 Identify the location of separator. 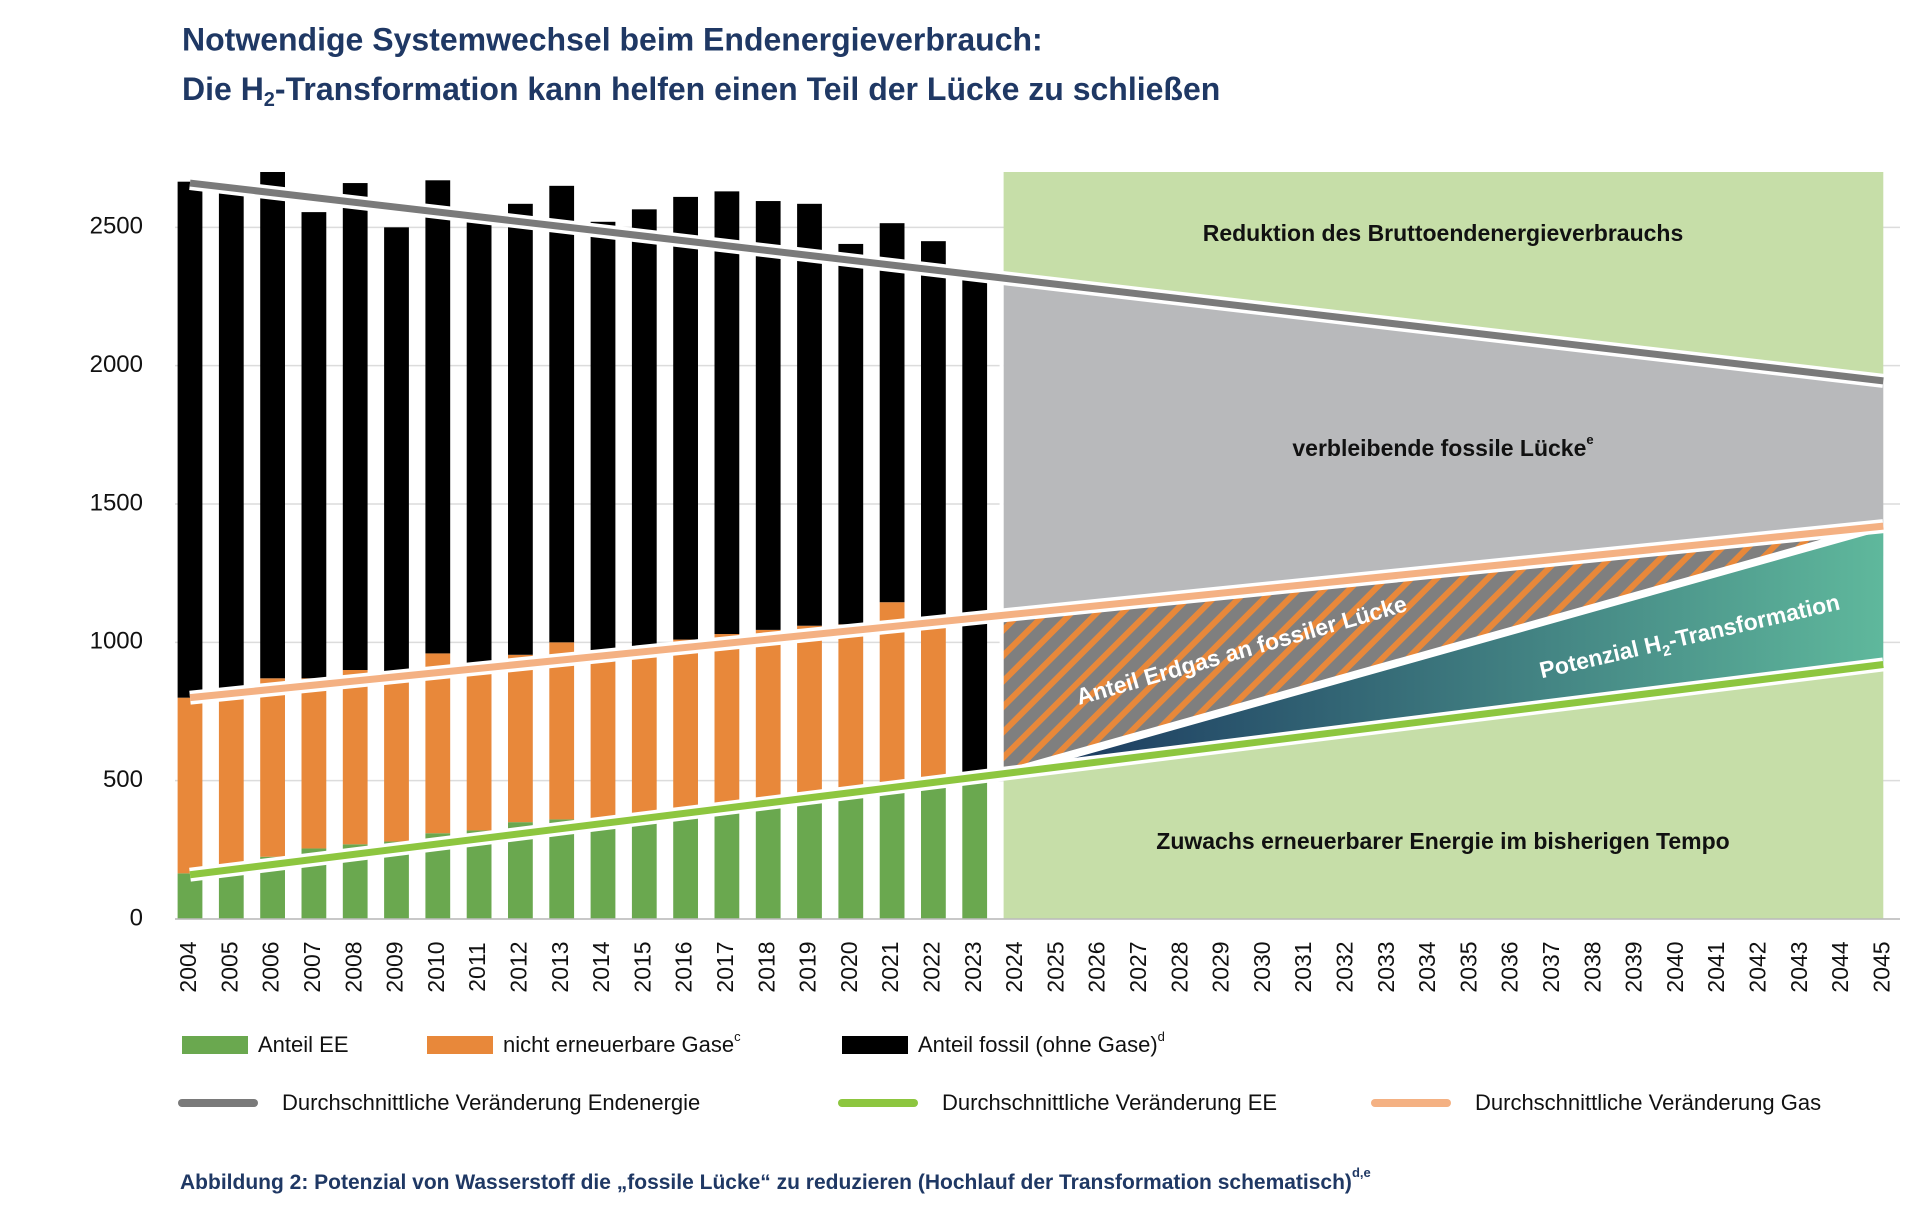
(1443, 650).